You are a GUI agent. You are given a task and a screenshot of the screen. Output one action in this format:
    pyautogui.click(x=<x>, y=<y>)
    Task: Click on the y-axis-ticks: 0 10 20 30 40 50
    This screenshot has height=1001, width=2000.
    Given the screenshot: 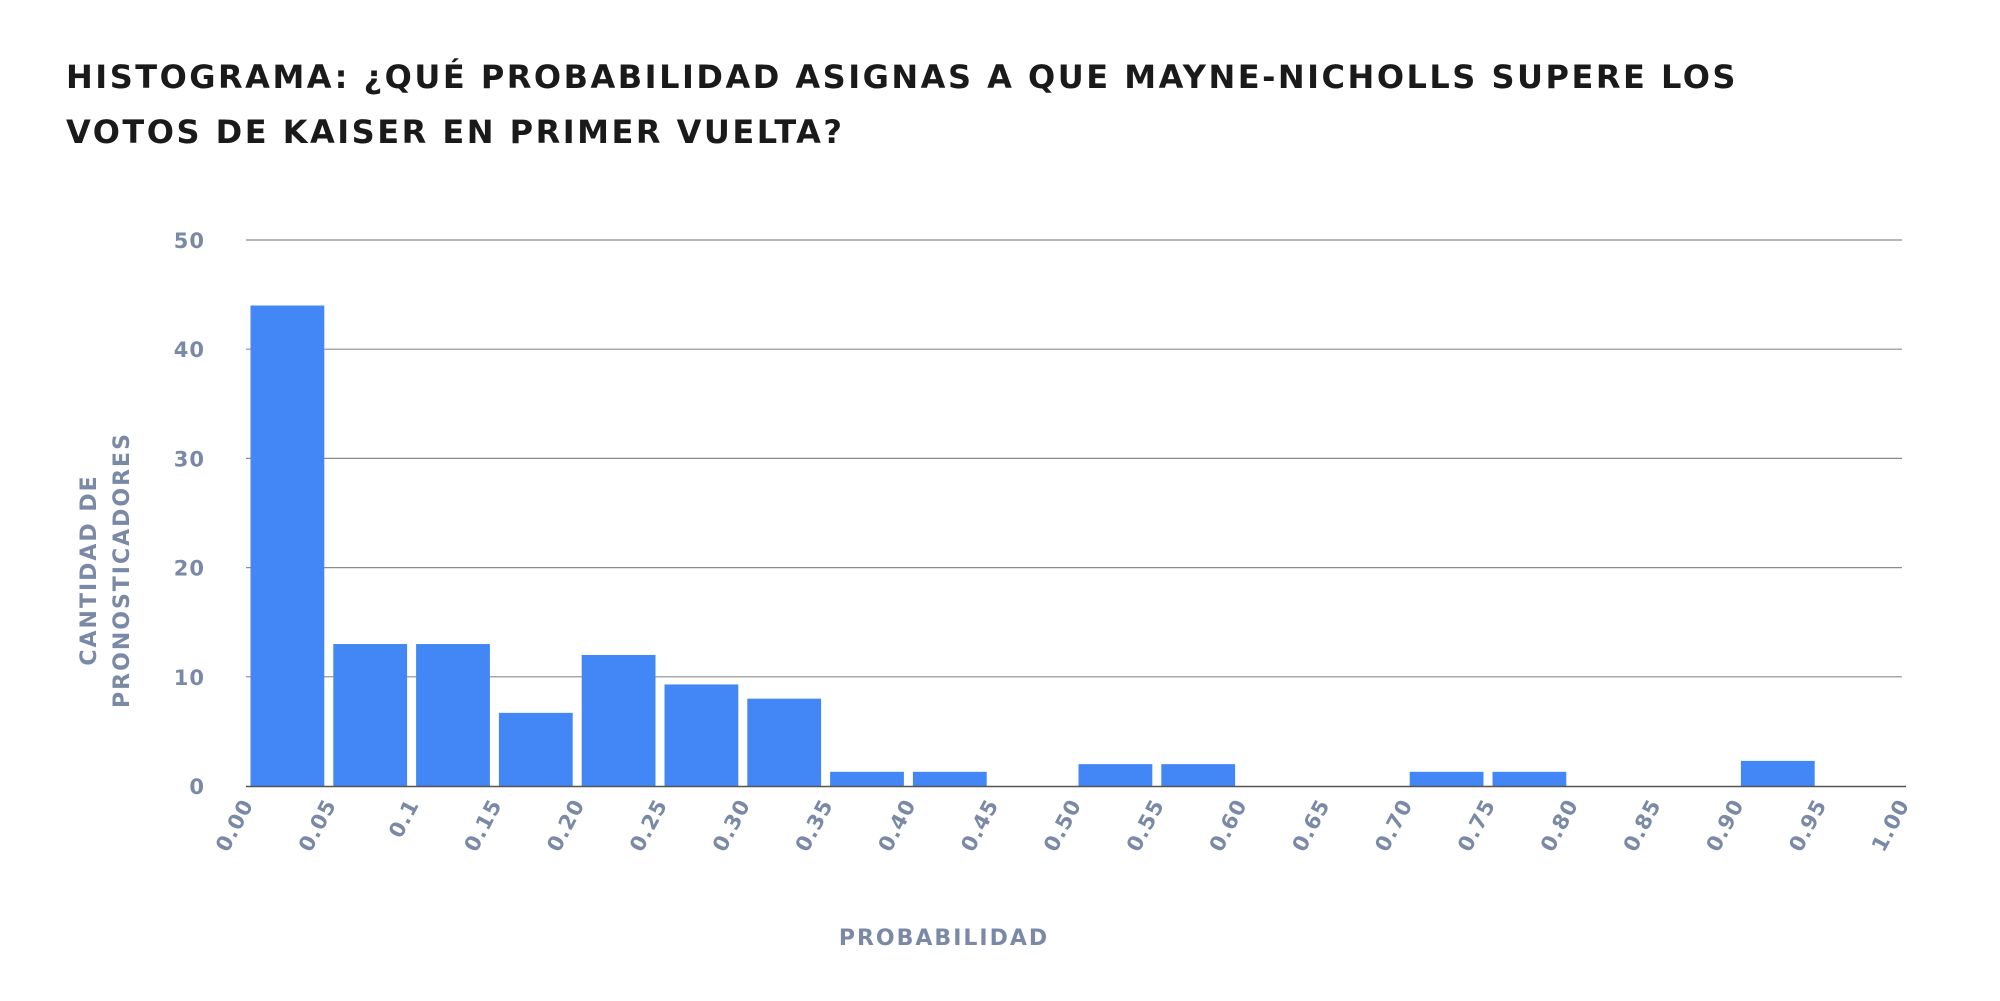 What is the action you would take?
    pyautogui.click(x=189, y=514)
    